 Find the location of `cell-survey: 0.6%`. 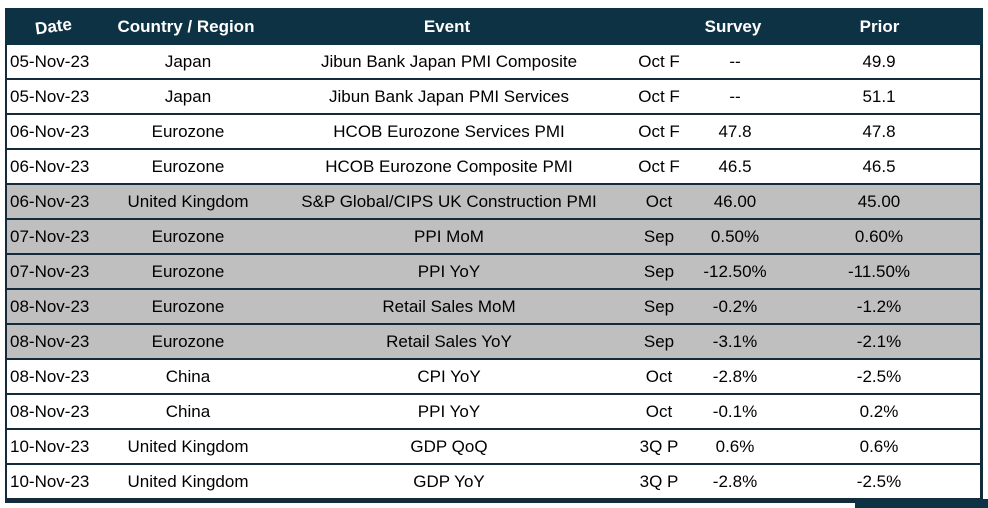

cell-survey: 0.6% is located at coordinates (735, 446).